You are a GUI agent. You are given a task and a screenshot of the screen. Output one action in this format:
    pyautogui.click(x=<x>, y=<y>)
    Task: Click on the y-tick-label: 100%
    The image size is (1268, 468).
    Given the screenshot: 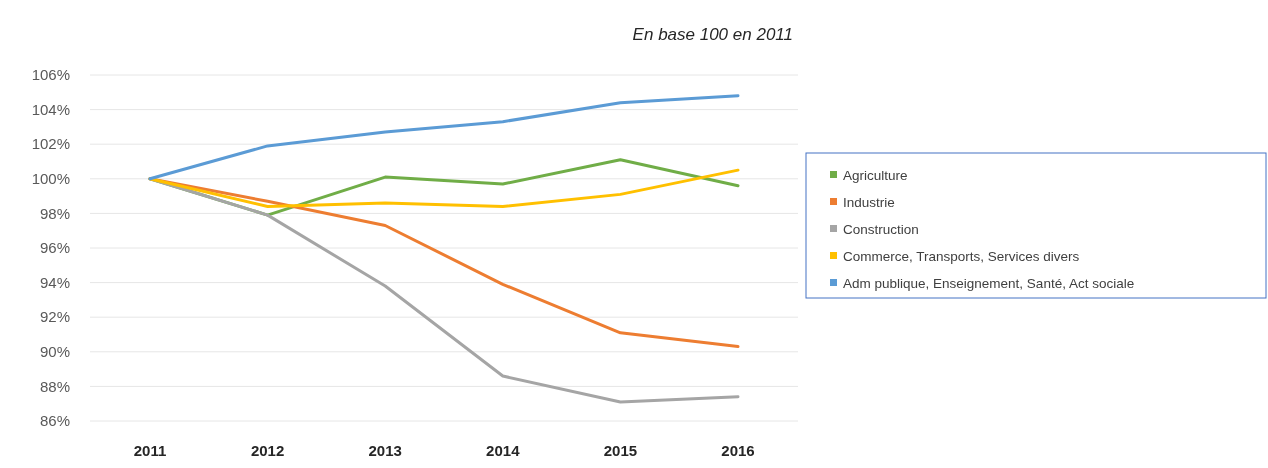 What is the action you would take?
    pyautogui.click(x=50, y=179)
    